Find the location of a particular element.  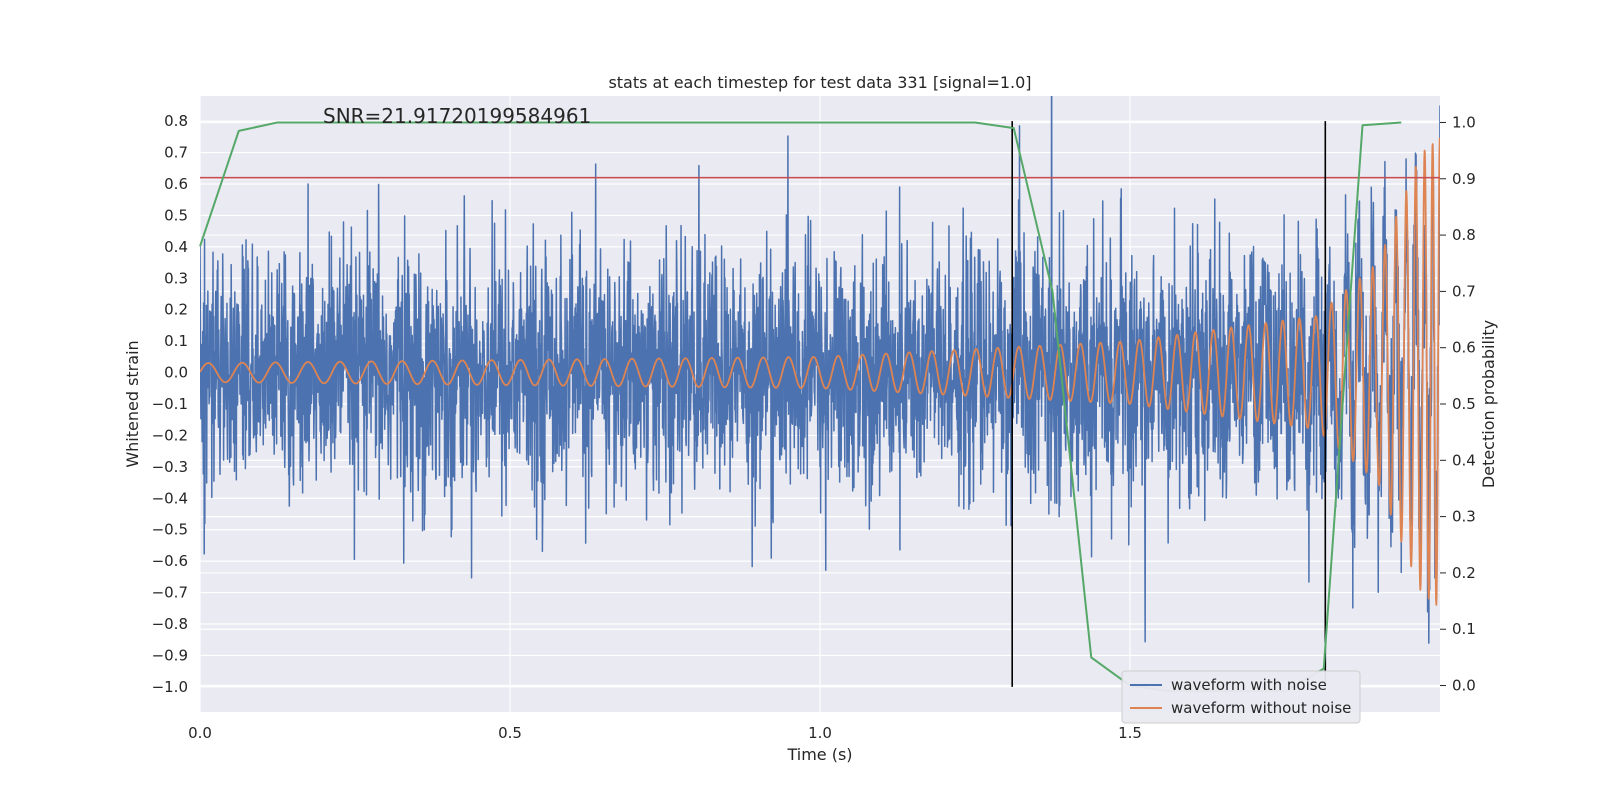

legend-label-noise: waveform with noise is located at coordinates (1249, 685).